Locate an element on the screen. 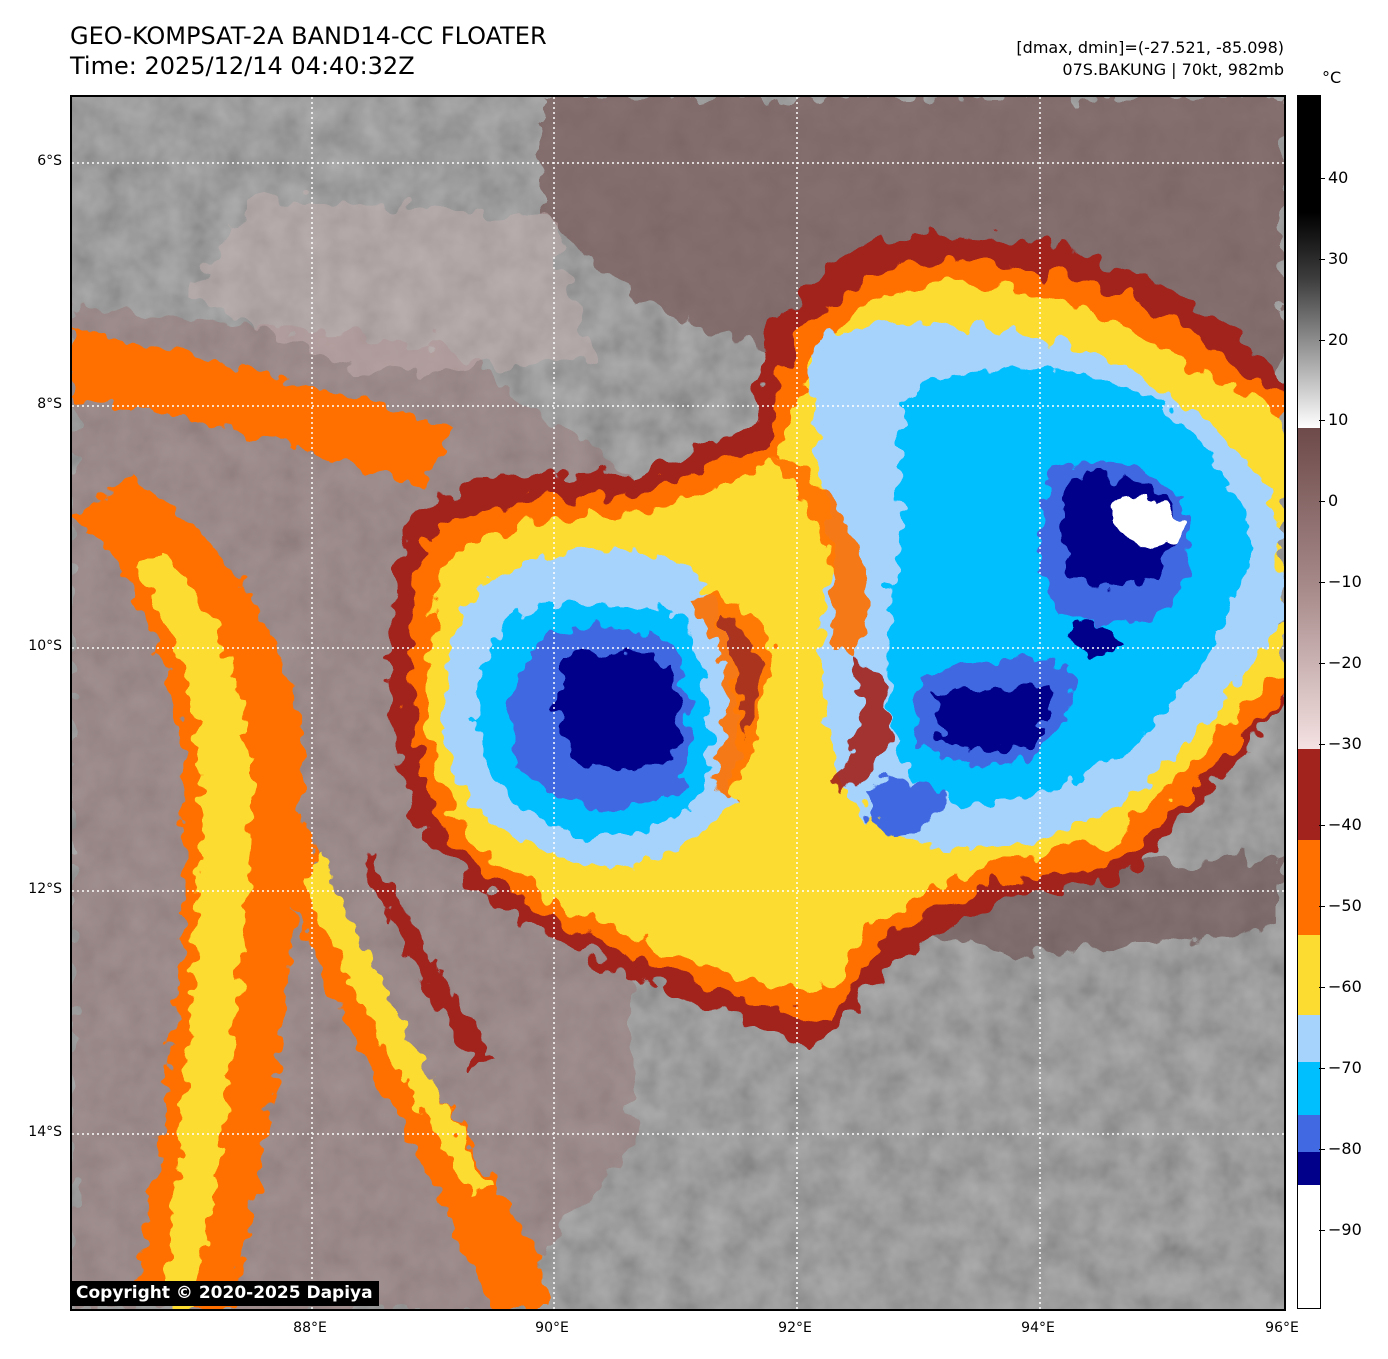  cbar-orange is located at coordinates (1309, 887).